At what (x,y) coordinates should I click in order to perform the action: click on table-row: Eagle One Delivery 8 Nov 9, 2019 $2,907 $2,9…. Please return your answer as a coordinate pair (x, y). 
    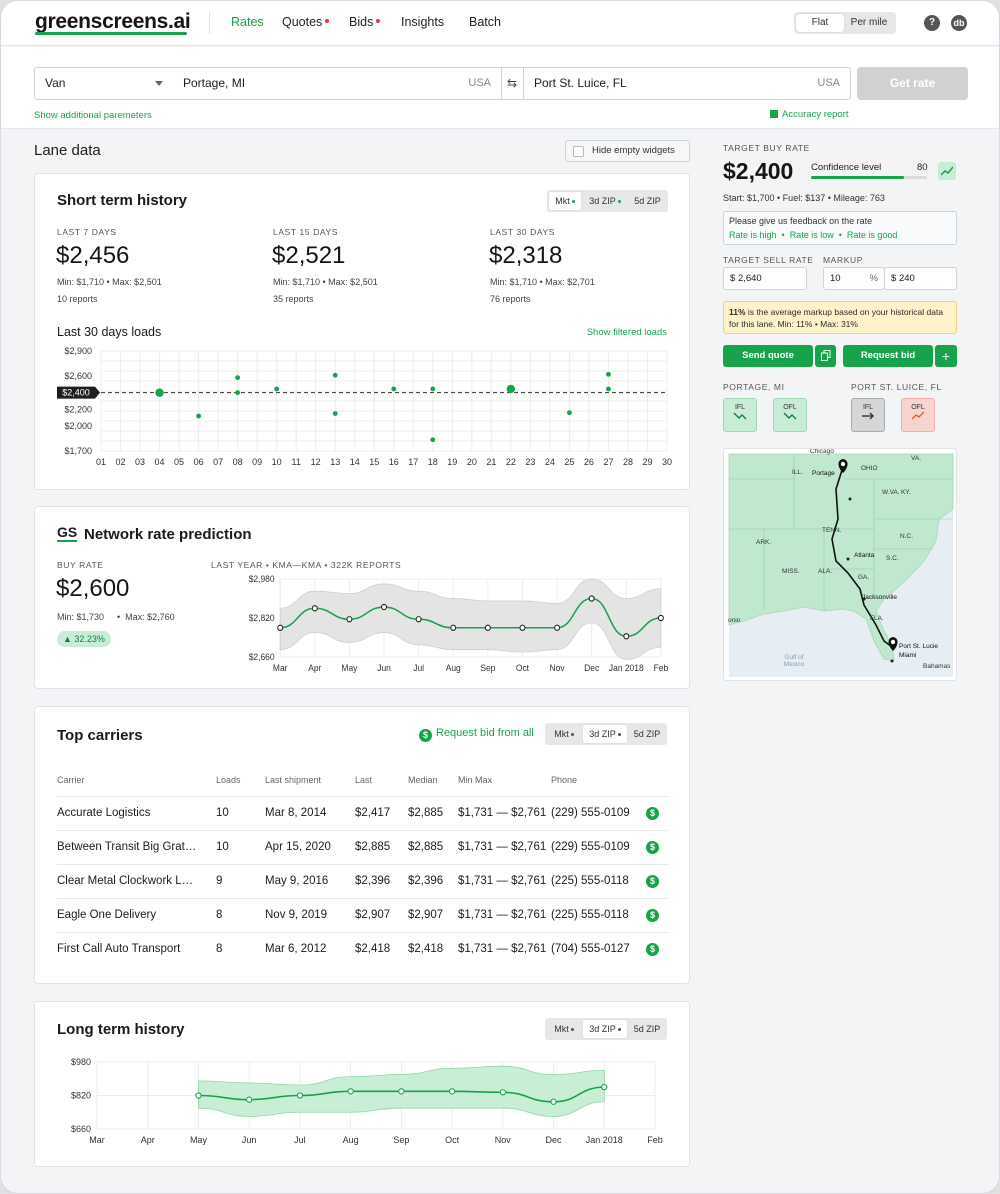
    Looking at the image, I should click on (363, 915).